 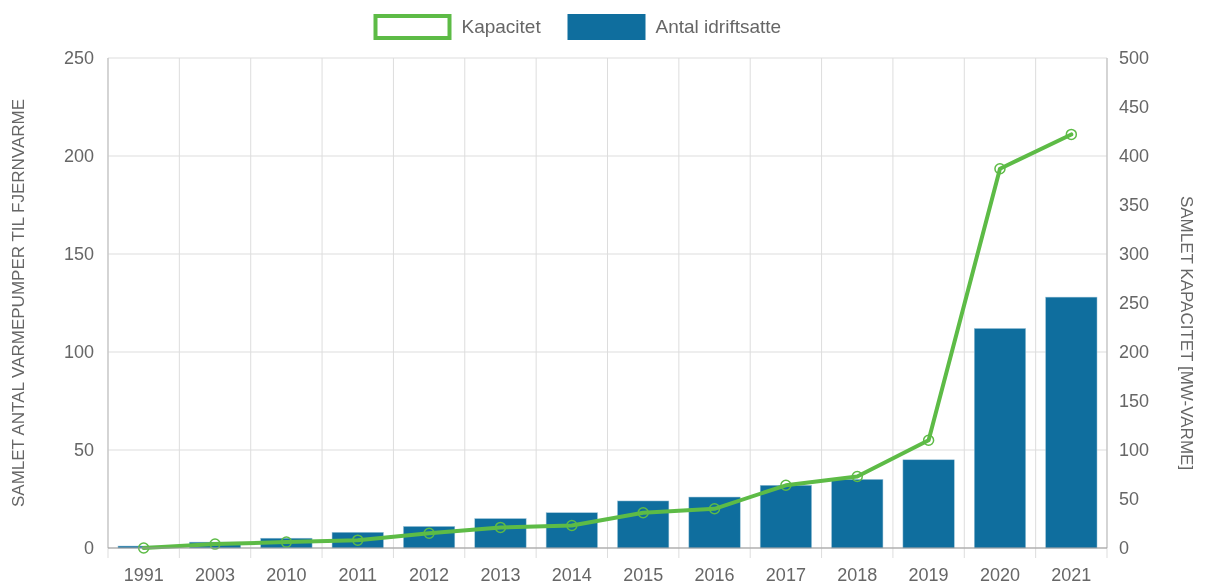 I want to click on x-tick-label: 2010, so click(x=286, y=575).